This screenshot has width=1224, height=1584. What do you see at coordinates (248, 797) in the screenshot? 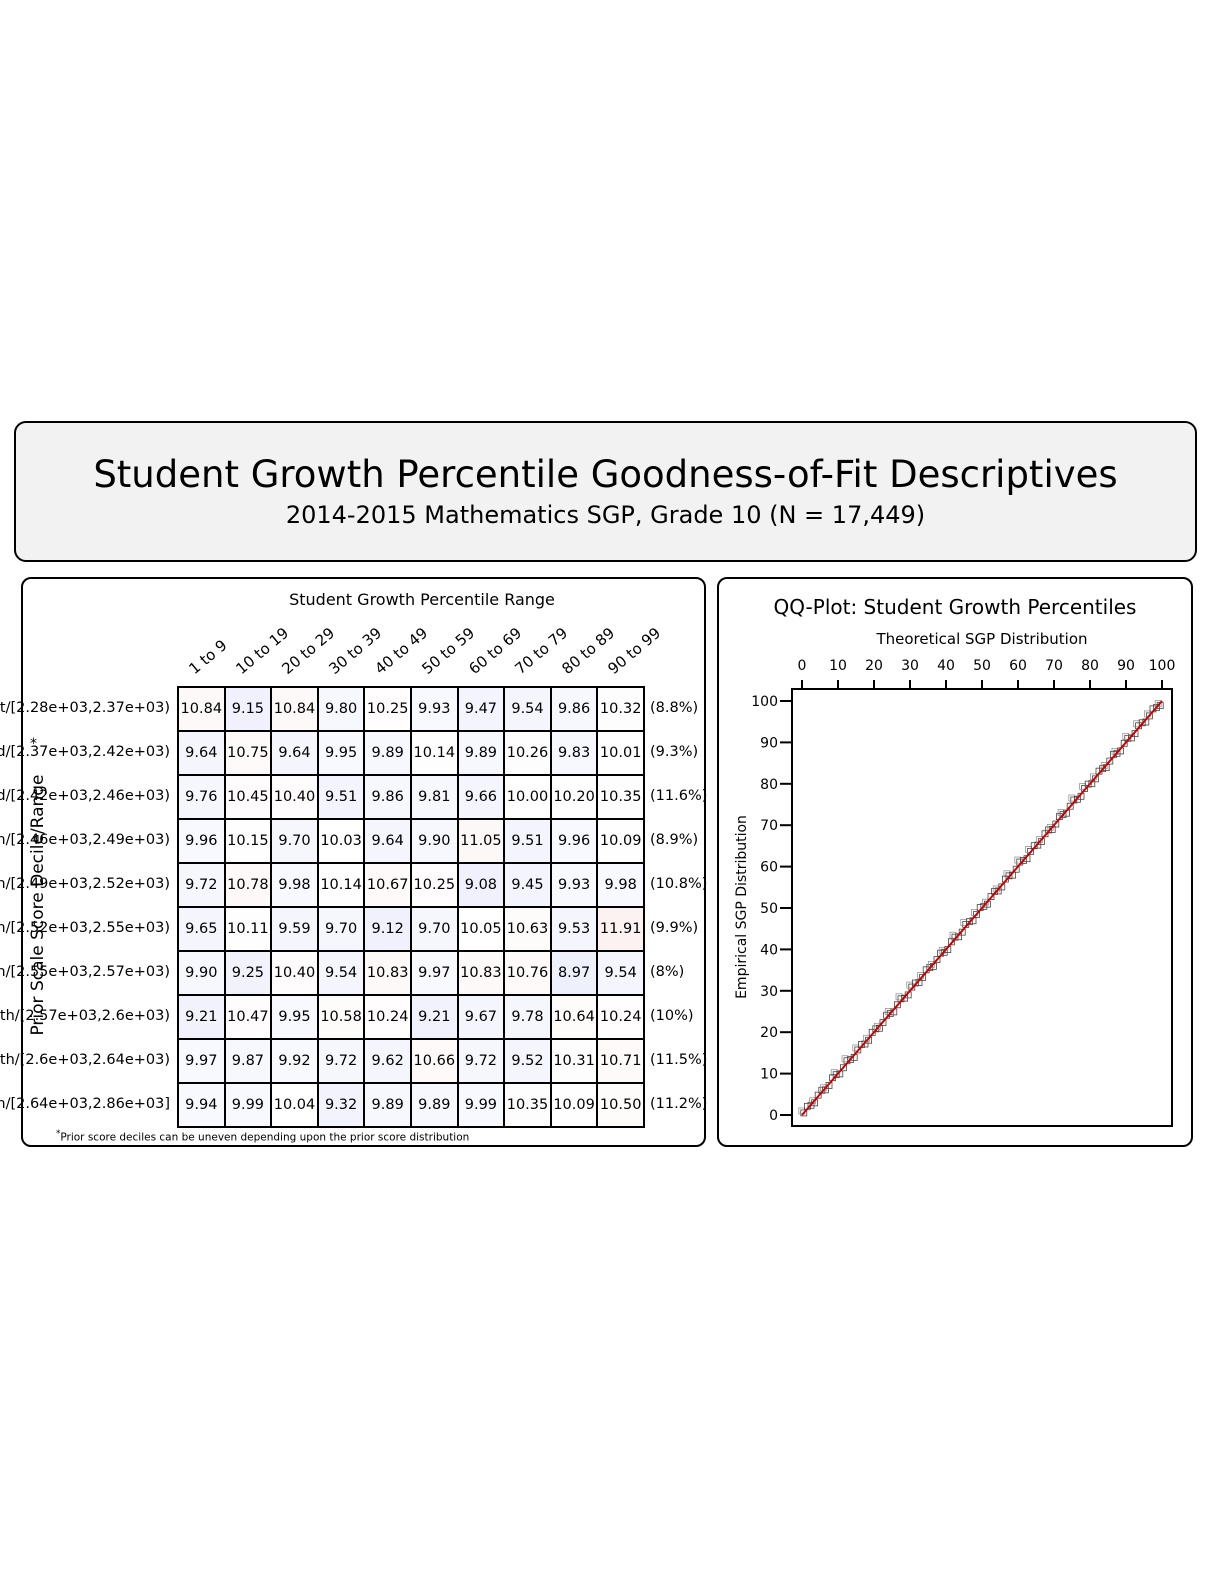
I see `table-cell: 10.45` at bounding box center [248, 797].